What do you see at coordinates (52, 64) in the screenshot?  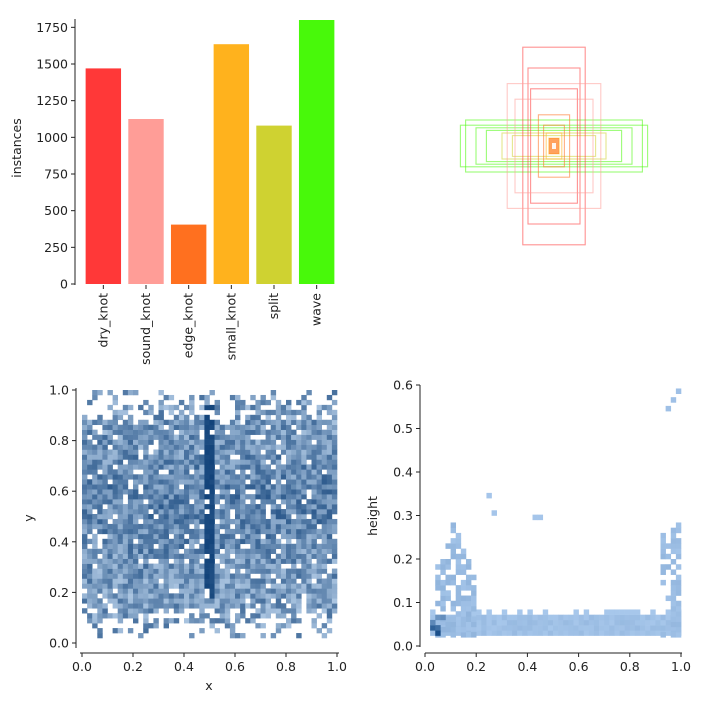 I see `y-tick-label: 1500` at bounding box center [52, 64].